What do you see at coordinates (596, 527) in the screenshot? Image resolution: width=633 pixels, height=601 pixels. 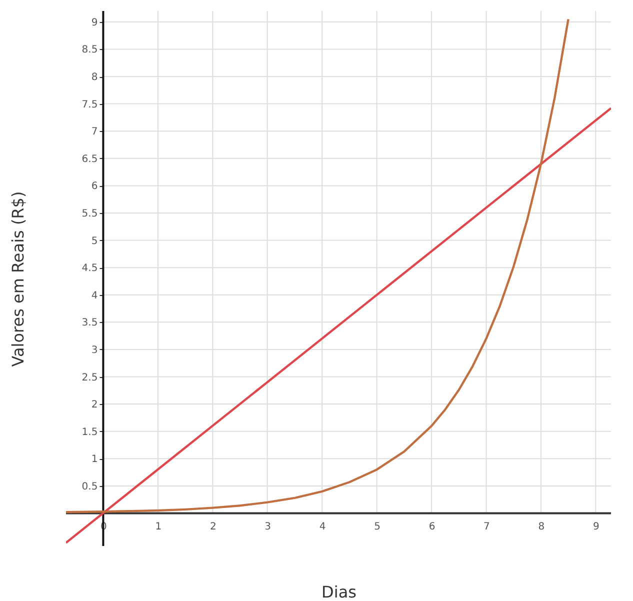 I see `x-tick-label: 9` at bounding box center [596, 527].